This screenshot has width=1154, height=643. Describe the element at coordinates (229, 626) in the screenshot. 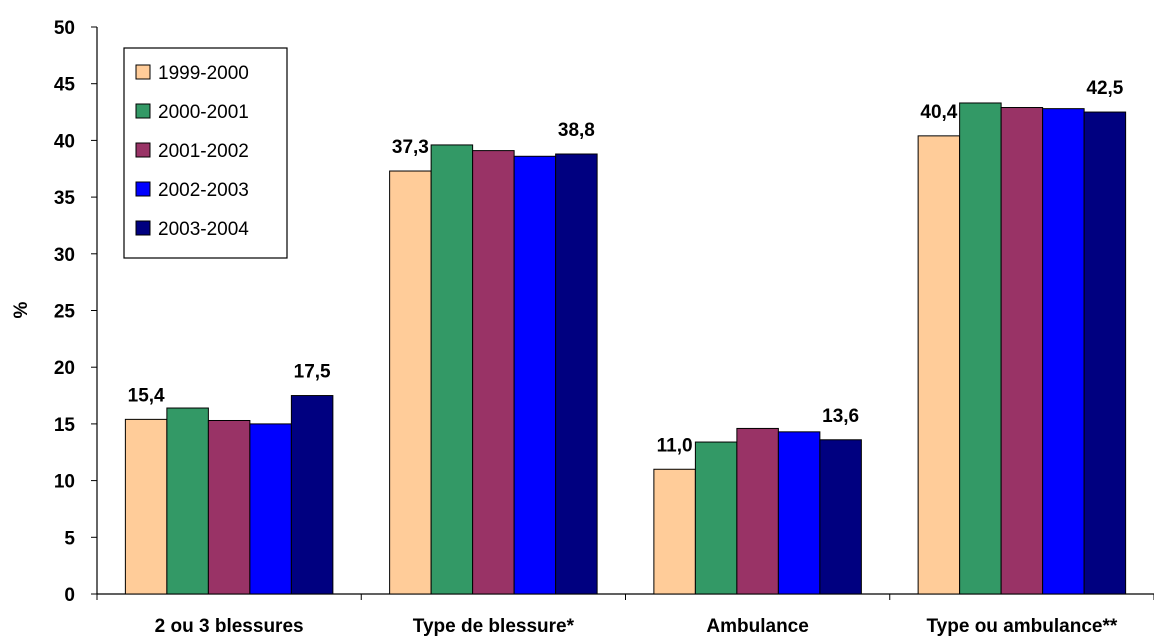

I see `x-tick-label: 2 ou 3 blessures` at that location.